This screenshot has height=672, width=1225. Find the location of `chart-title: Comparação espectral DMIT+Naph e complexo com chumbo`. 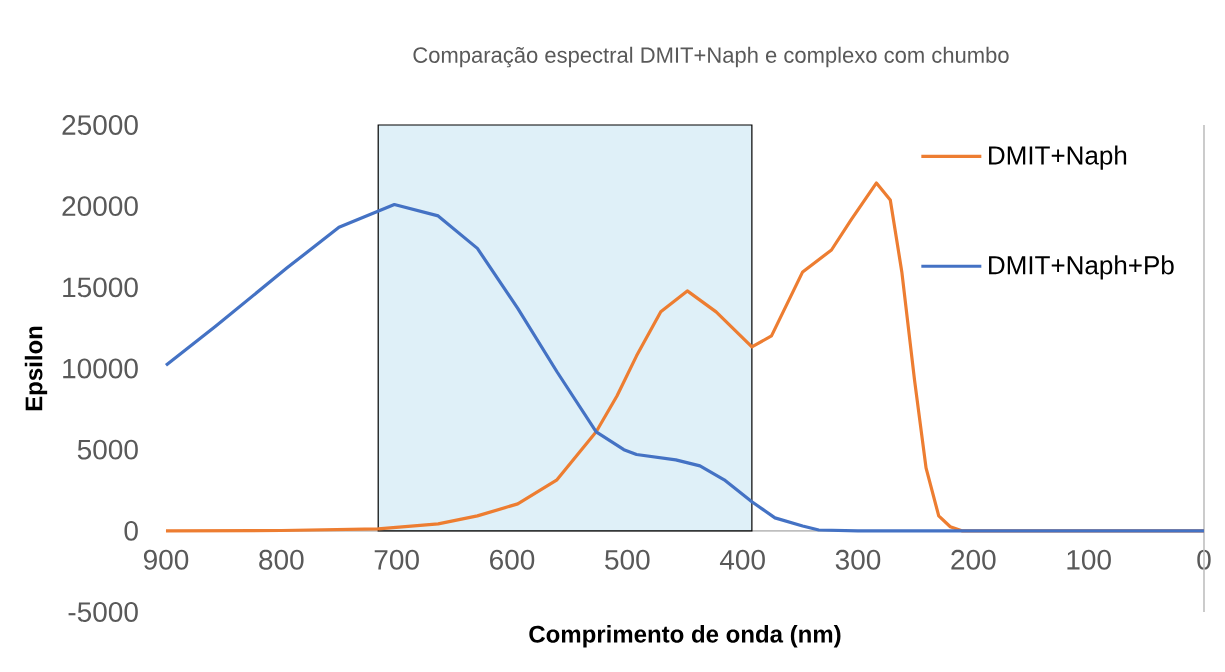

chart-title: Comparação espectral DMIT+Naph e complexo com chumbo is located at coordinates (711, 57).